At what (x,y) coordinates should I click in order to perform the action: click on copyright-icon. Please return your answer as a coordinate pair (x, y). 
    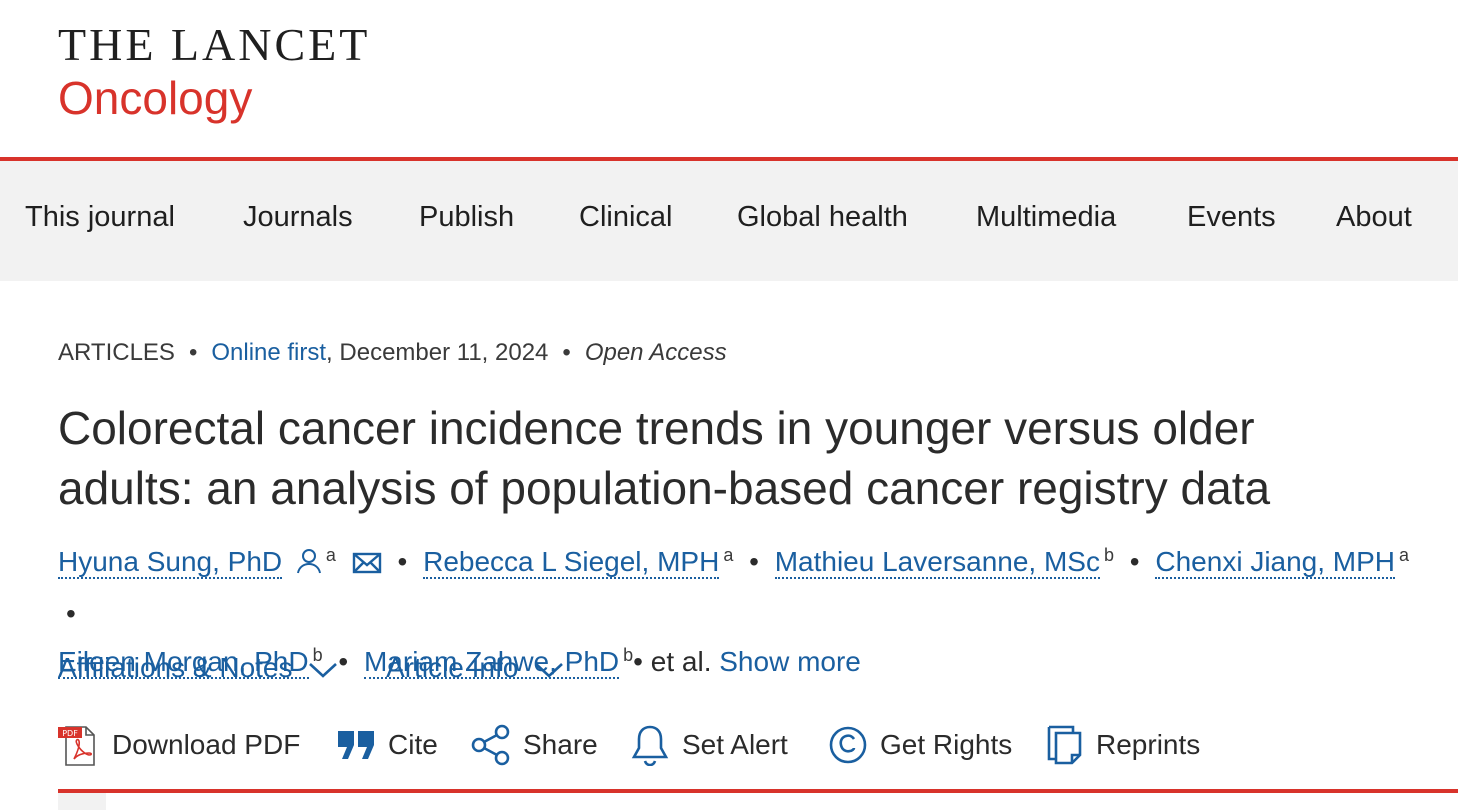
    Looking at the image, I should click on (848, 745).